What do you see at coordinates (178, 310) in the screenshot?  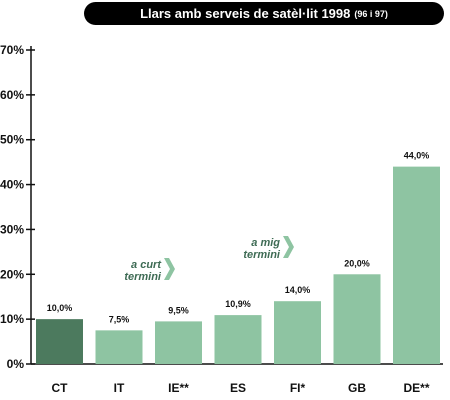 I see `data-label: 9,5%` at bounding box center [178, 310].